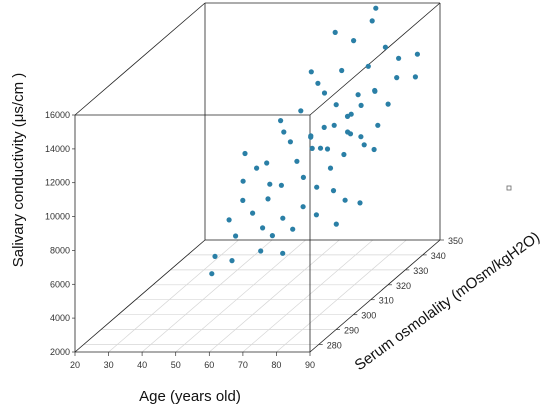 This screenshot has height=411, width=550. What do you see at coordinates (60, 352) in the screenshot?
I see `z-tick-label: 2000` at bounding box center [60, 352].